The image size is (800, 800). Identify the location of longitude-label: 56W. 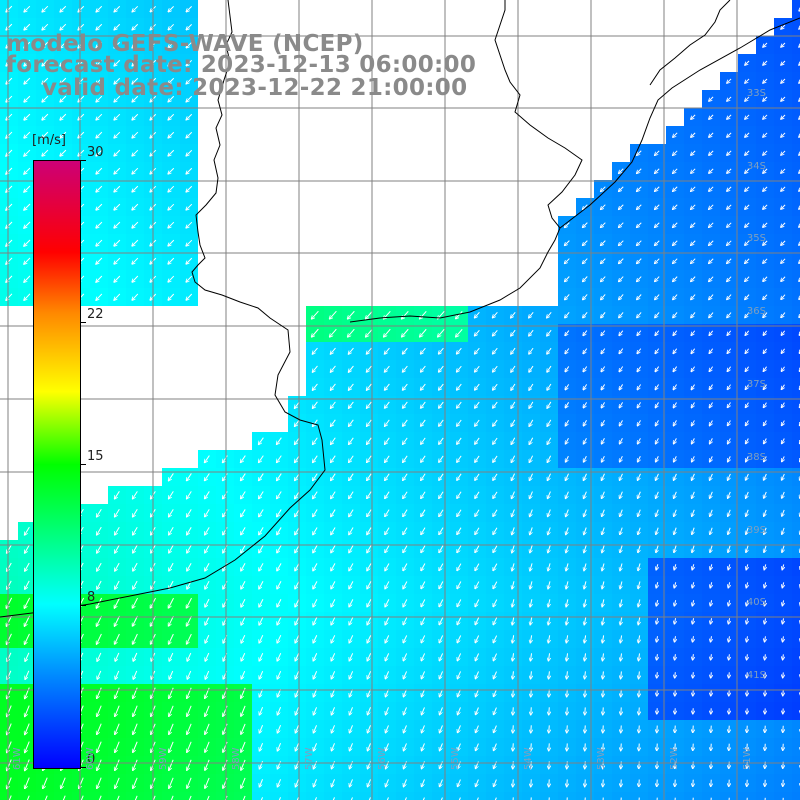
(382, 758).